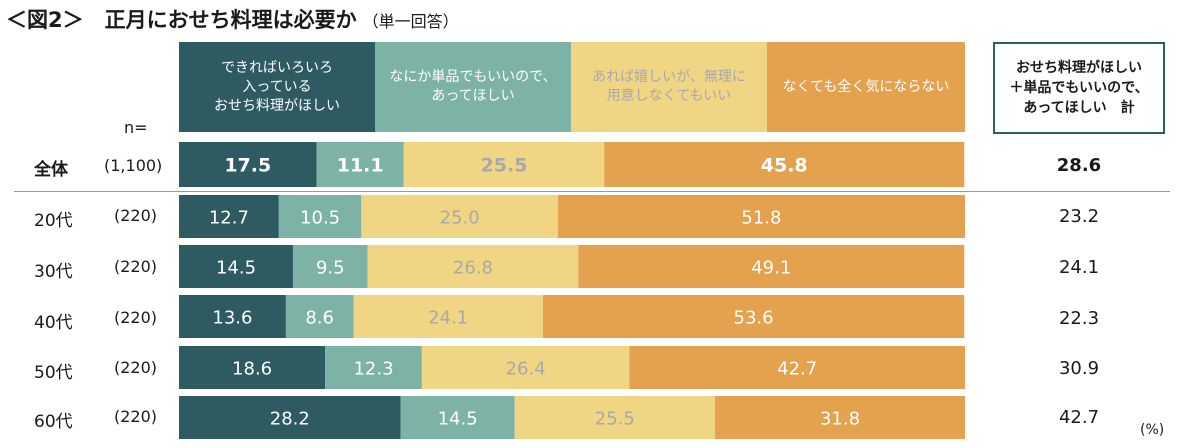 The image size is (1200, 448). Describe the element at coordinates (51, 170) in the screenshot. I see `row-label-overall: 全体` at that location.